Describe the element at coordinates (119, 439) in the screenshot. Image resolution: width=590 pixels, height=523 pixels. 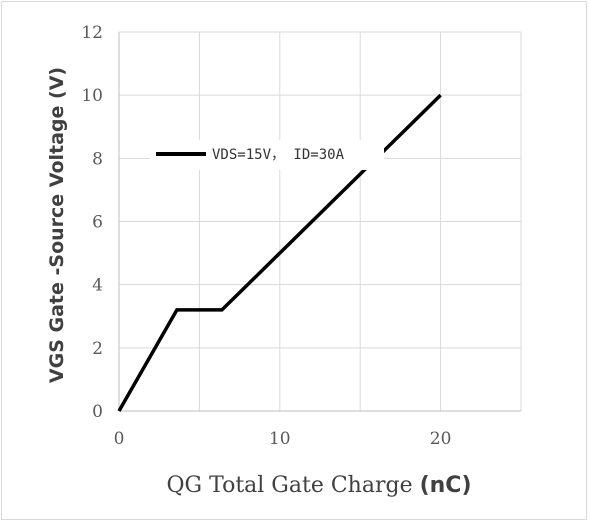
I see `x-tick-label: 0` at that location.